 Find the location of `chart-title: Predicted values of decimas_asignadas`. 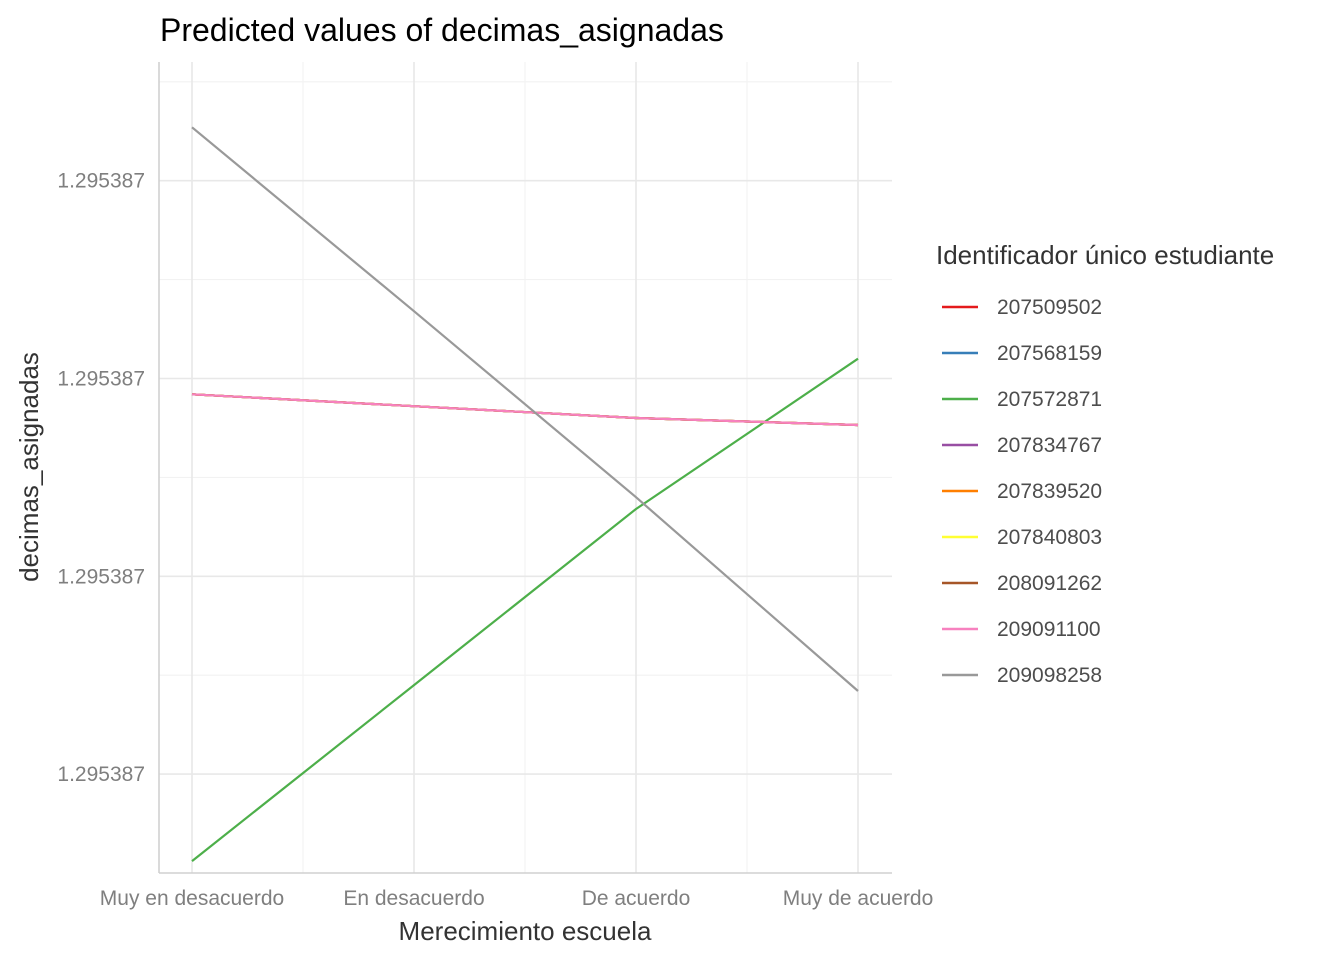

chart-title: Predicted values of decimas_asignadas is located at coordinates (442, 30).